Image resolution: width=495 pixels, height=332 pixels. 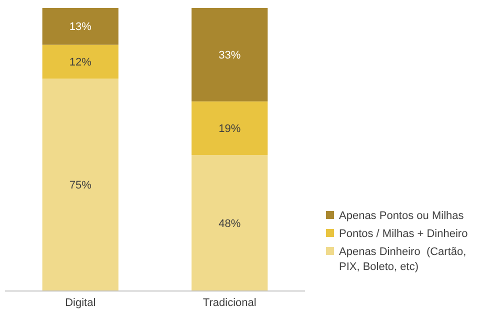 I want to click on legend-label: Pontos / Milhas + Dinheiro, so click(x=403, y=234).